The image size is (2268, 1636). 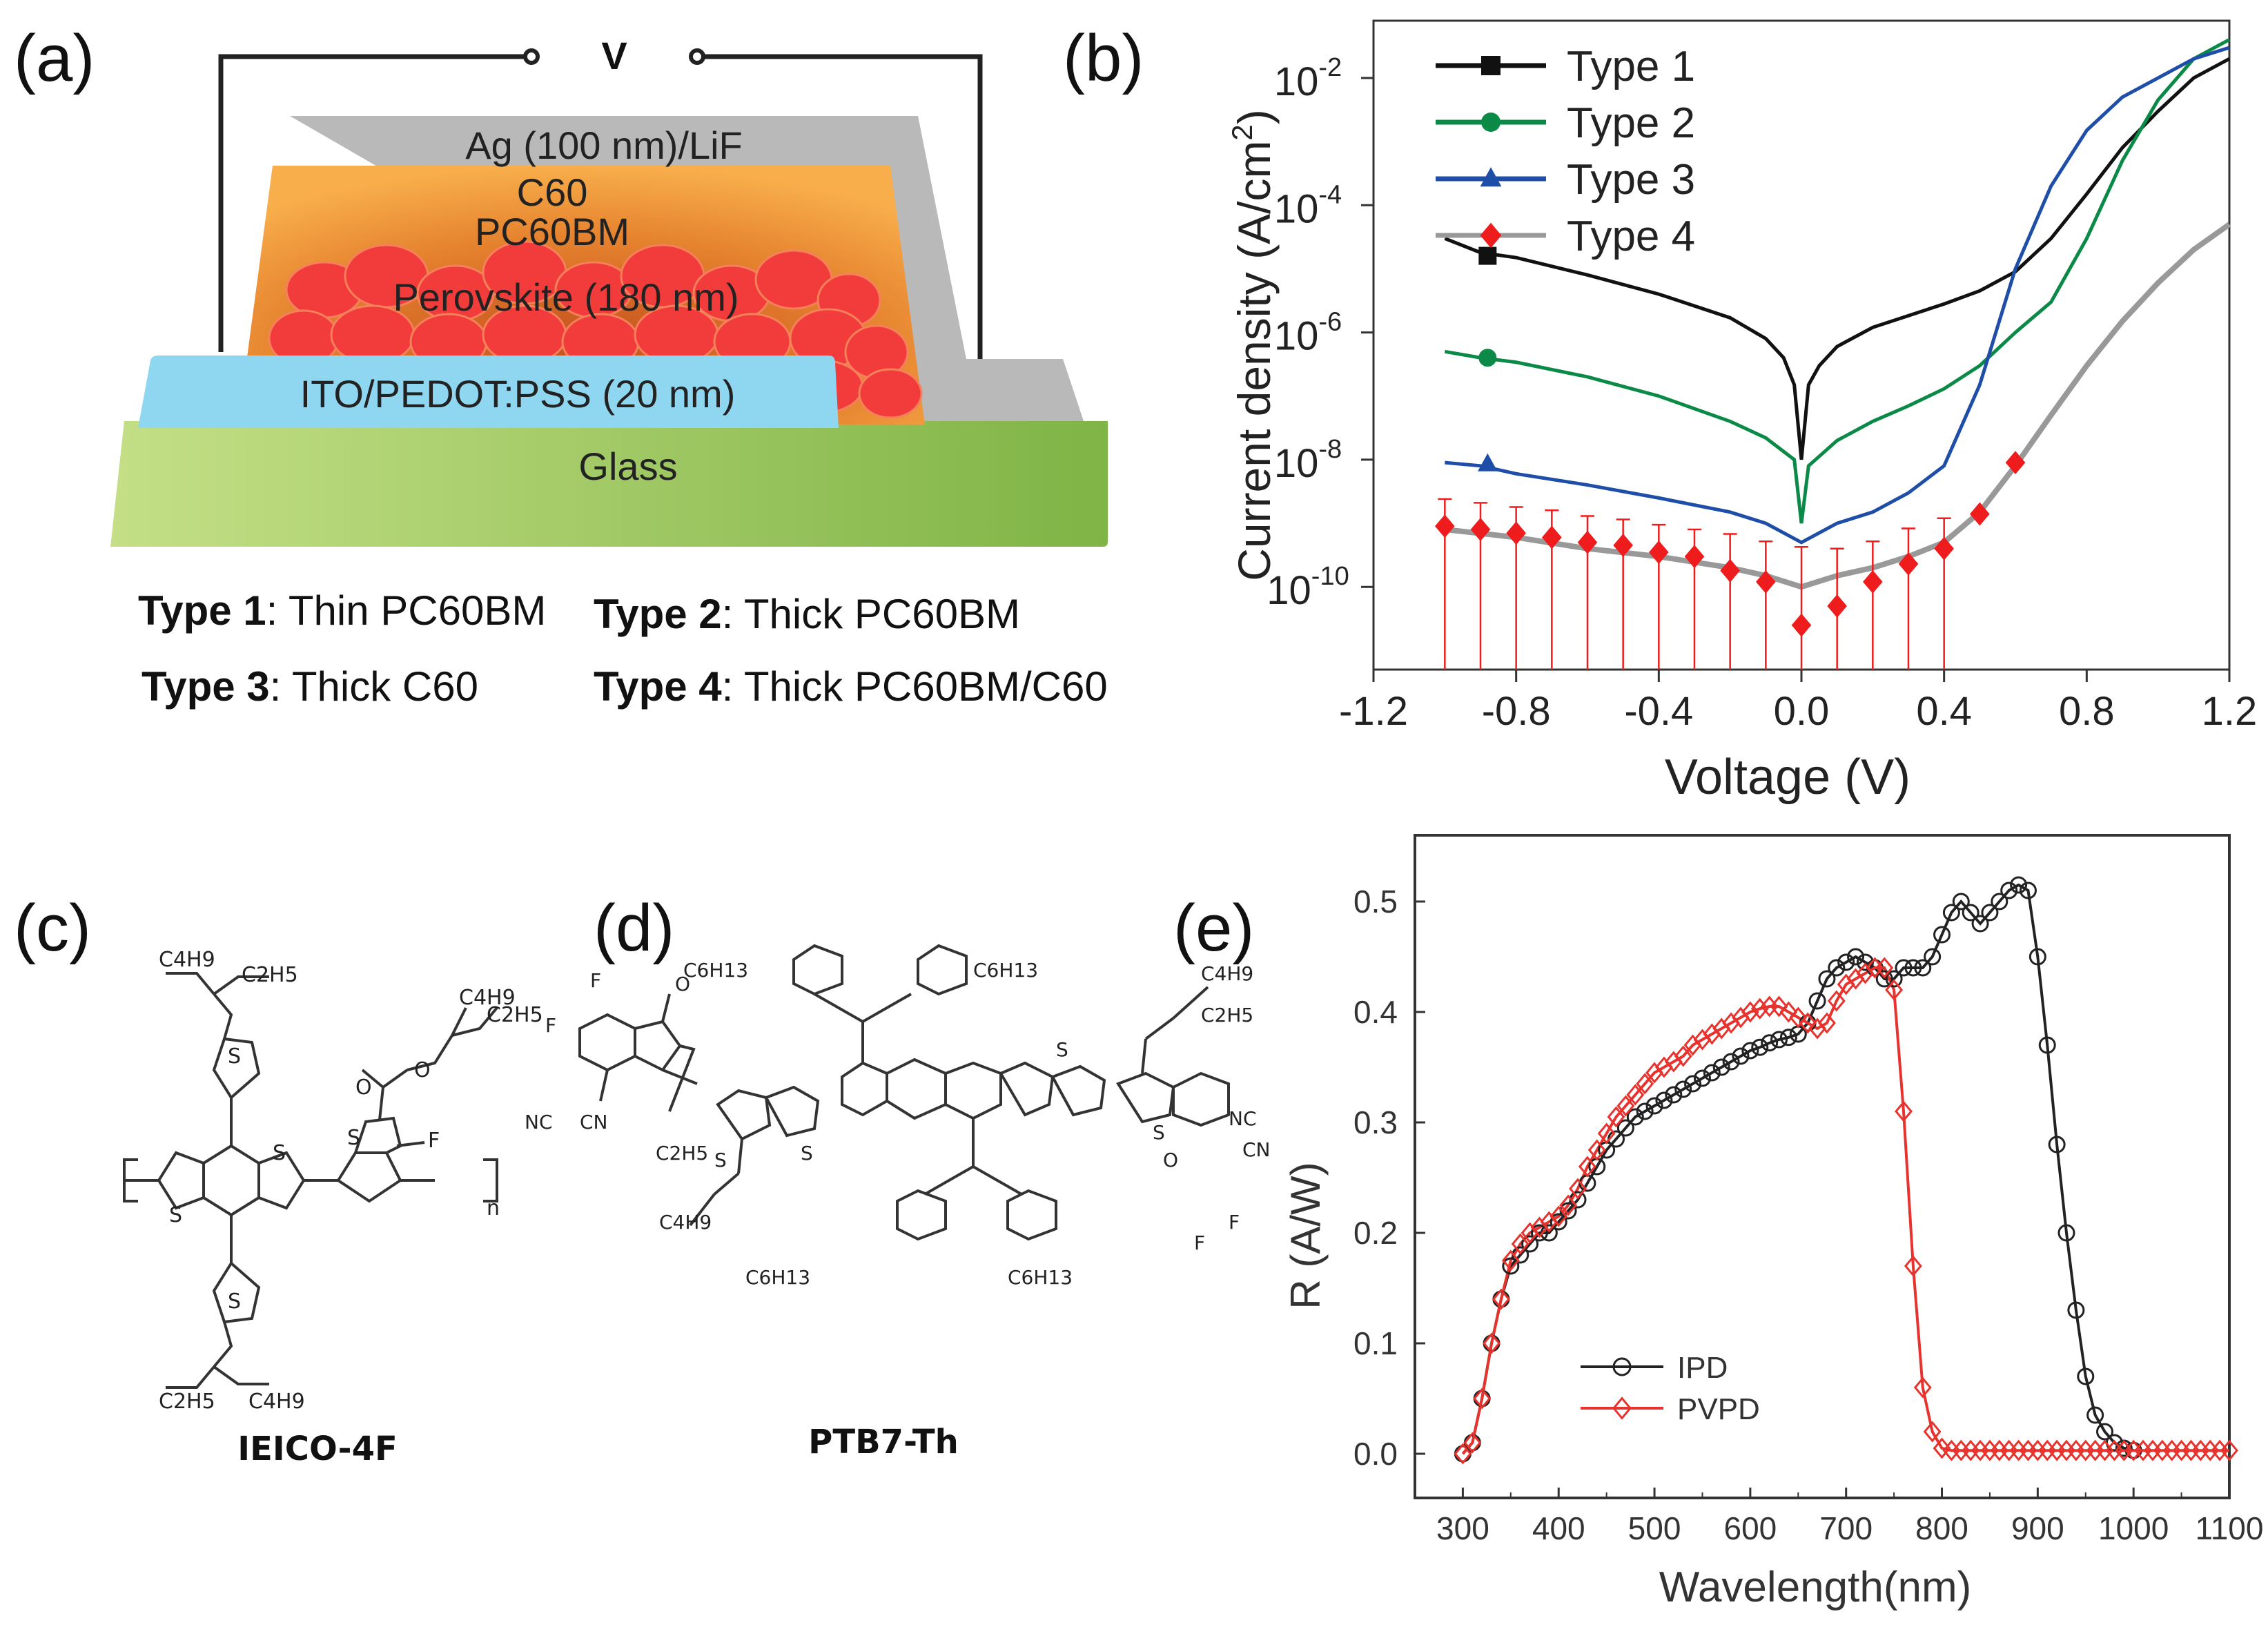 I want to click on resp-x-tick-label: 600, so click(x=1750, y=1528).